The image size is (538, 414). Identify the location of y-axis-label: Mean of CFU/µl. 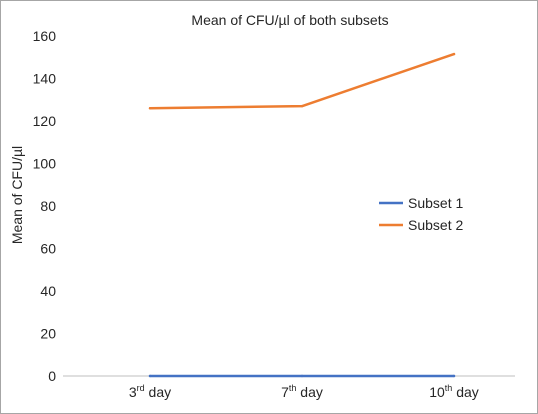
(17, 195).